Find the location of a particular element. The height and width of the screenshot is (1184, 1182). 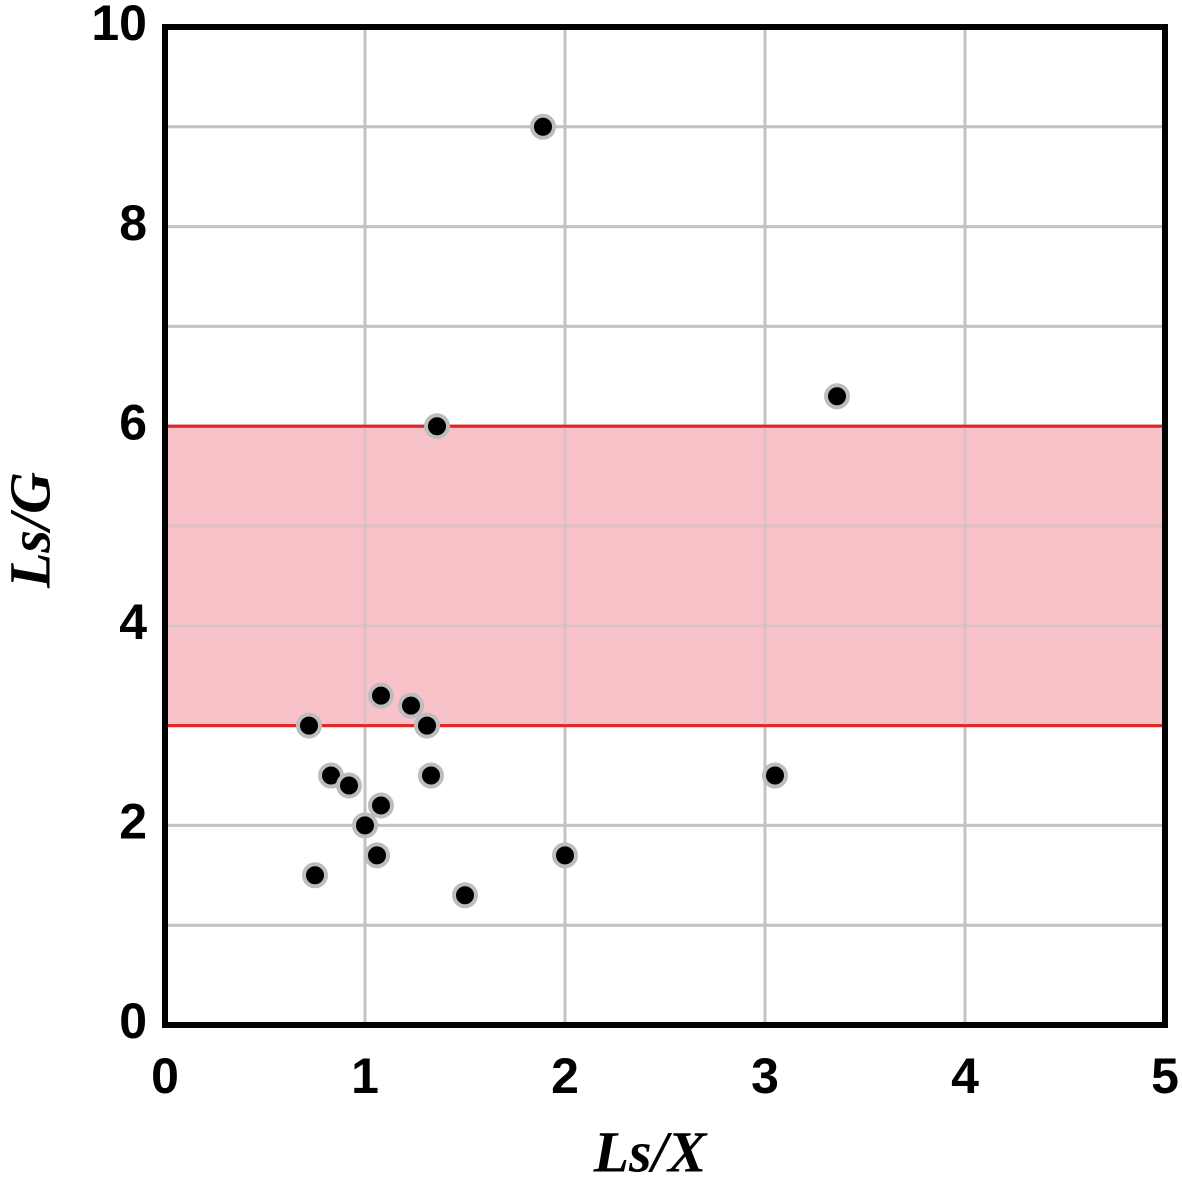

x-tick-label: 4 is located at coordinates (965, 1076).